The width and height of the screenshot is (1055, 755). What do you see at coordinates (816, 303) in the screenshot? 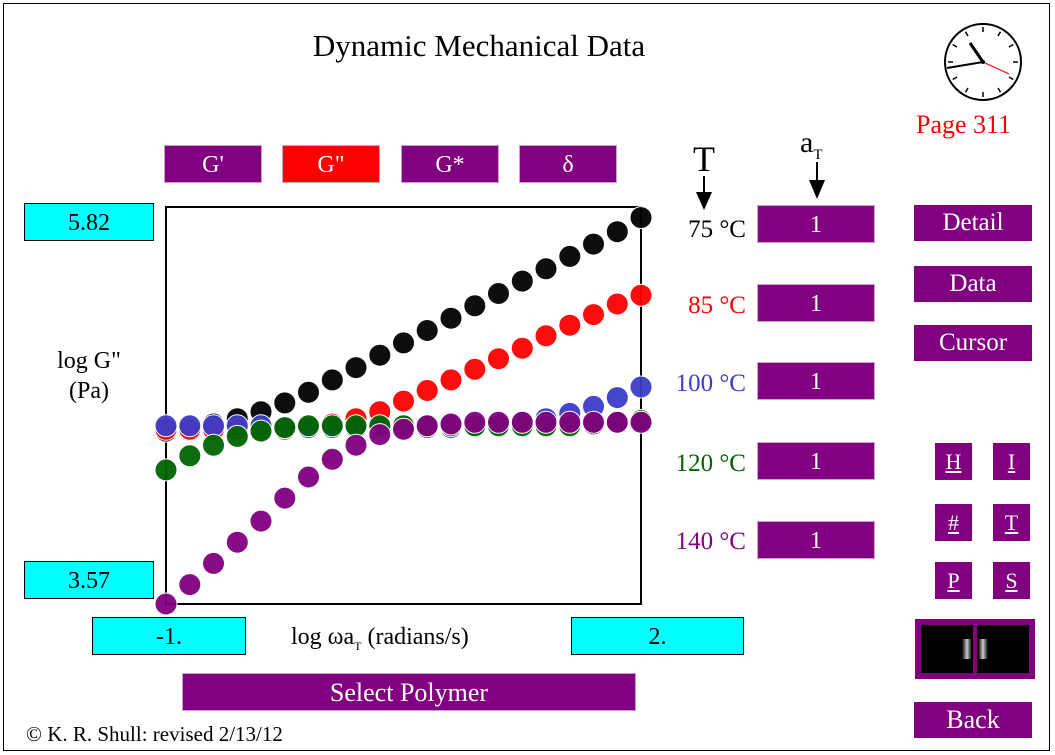
I see `shift-field-85: 1` at bounding box center [816, 303].